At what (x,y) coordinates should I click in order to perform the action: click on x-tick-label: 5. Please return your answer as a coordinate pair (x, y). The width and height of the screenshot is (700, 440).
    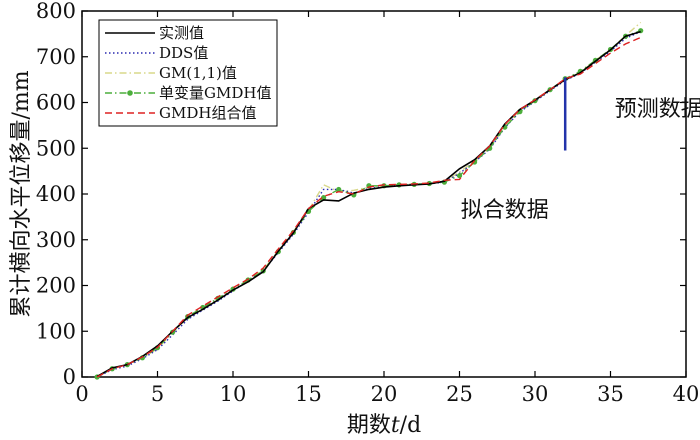
    Looking at the image, I should click on (157, 394).